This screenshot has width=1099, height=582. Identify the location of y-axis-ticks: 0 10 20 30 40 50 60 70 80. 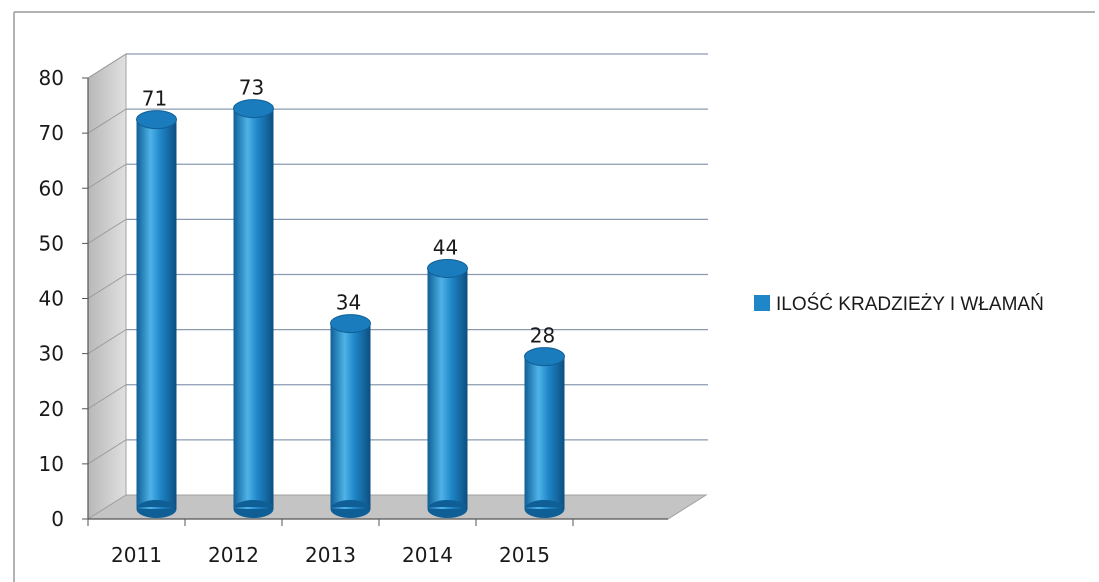
(63, 298).